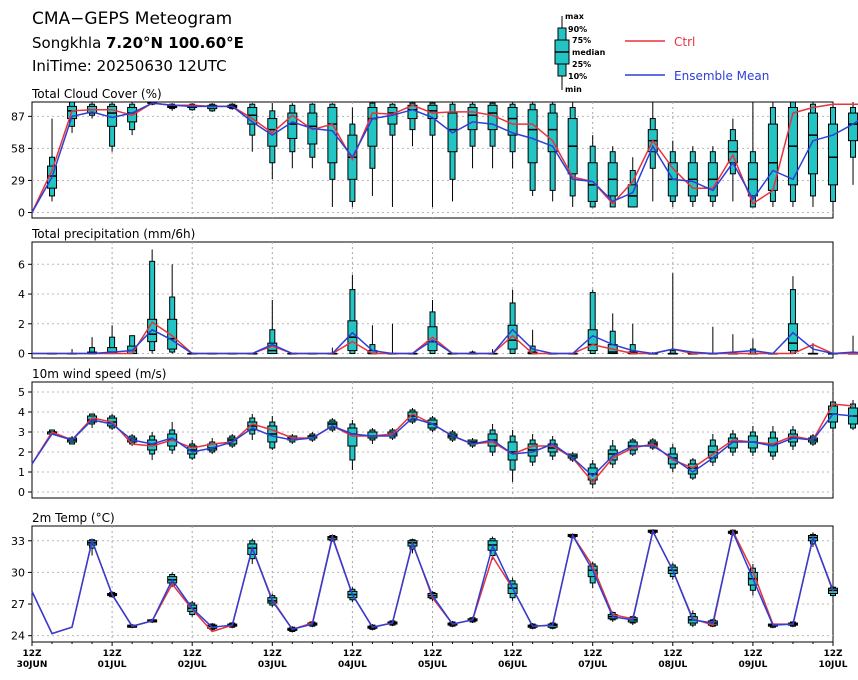 Image resolution: width=858 pixels, height=680 pixels. What do you see at coordinates (432, 665) in the screenshot?
I see `x-tick-date: 05JUL` at bounding box center [432, 665].